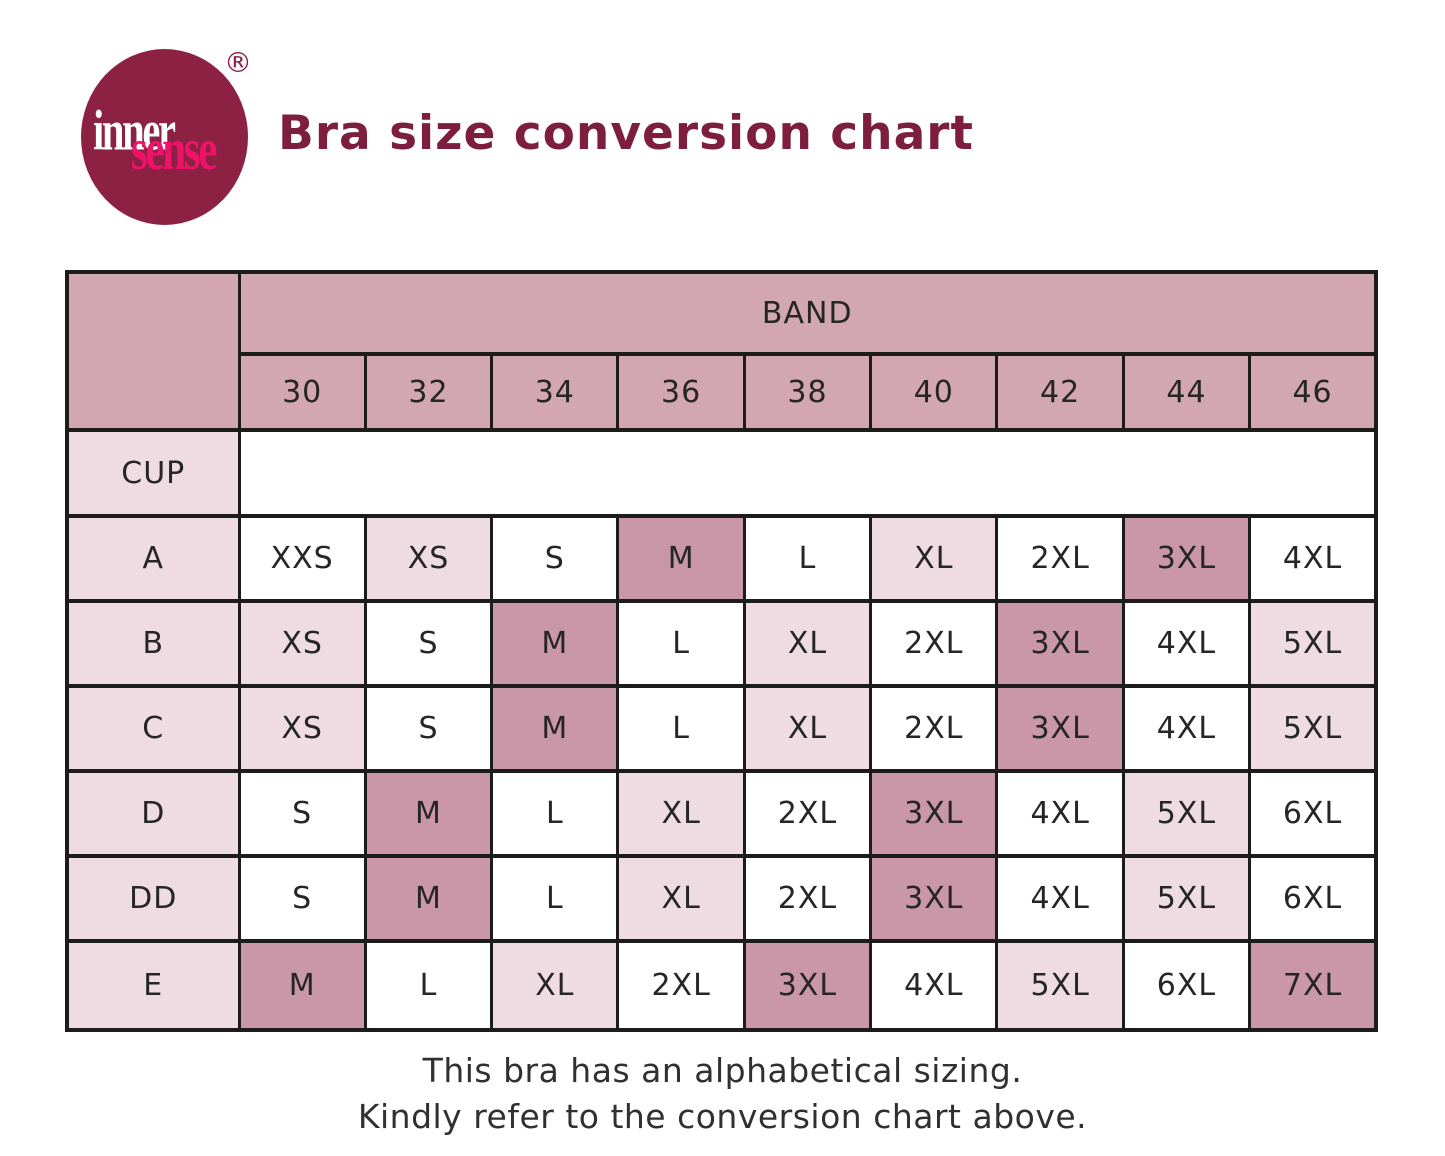 The height and width of the screenshot is (1156, 1445). I want to click on band-size-header: 36, so click(681, 392).